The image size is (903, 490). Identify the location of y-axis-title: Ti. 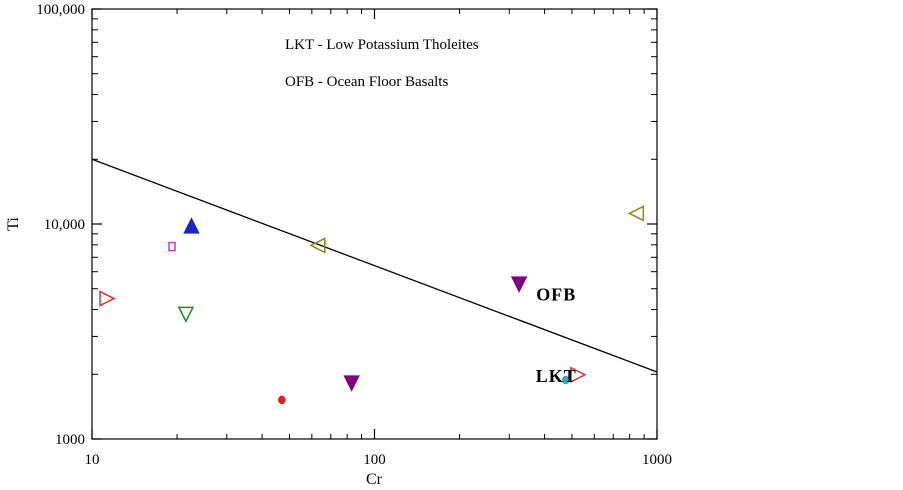
(13, 224).